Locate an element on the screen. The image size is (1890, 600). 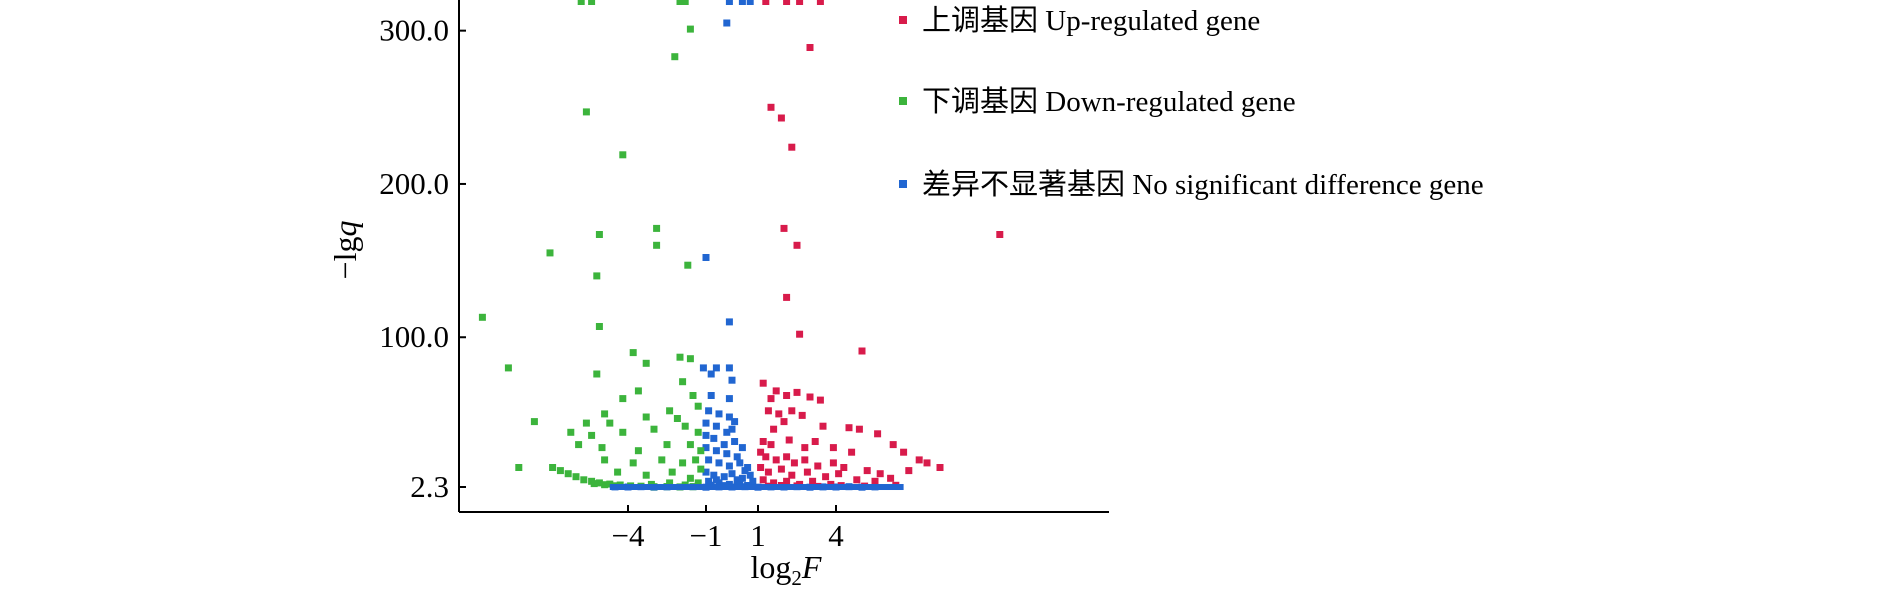
y-axis-label-text: −lg is located at coordinates (345, 258).